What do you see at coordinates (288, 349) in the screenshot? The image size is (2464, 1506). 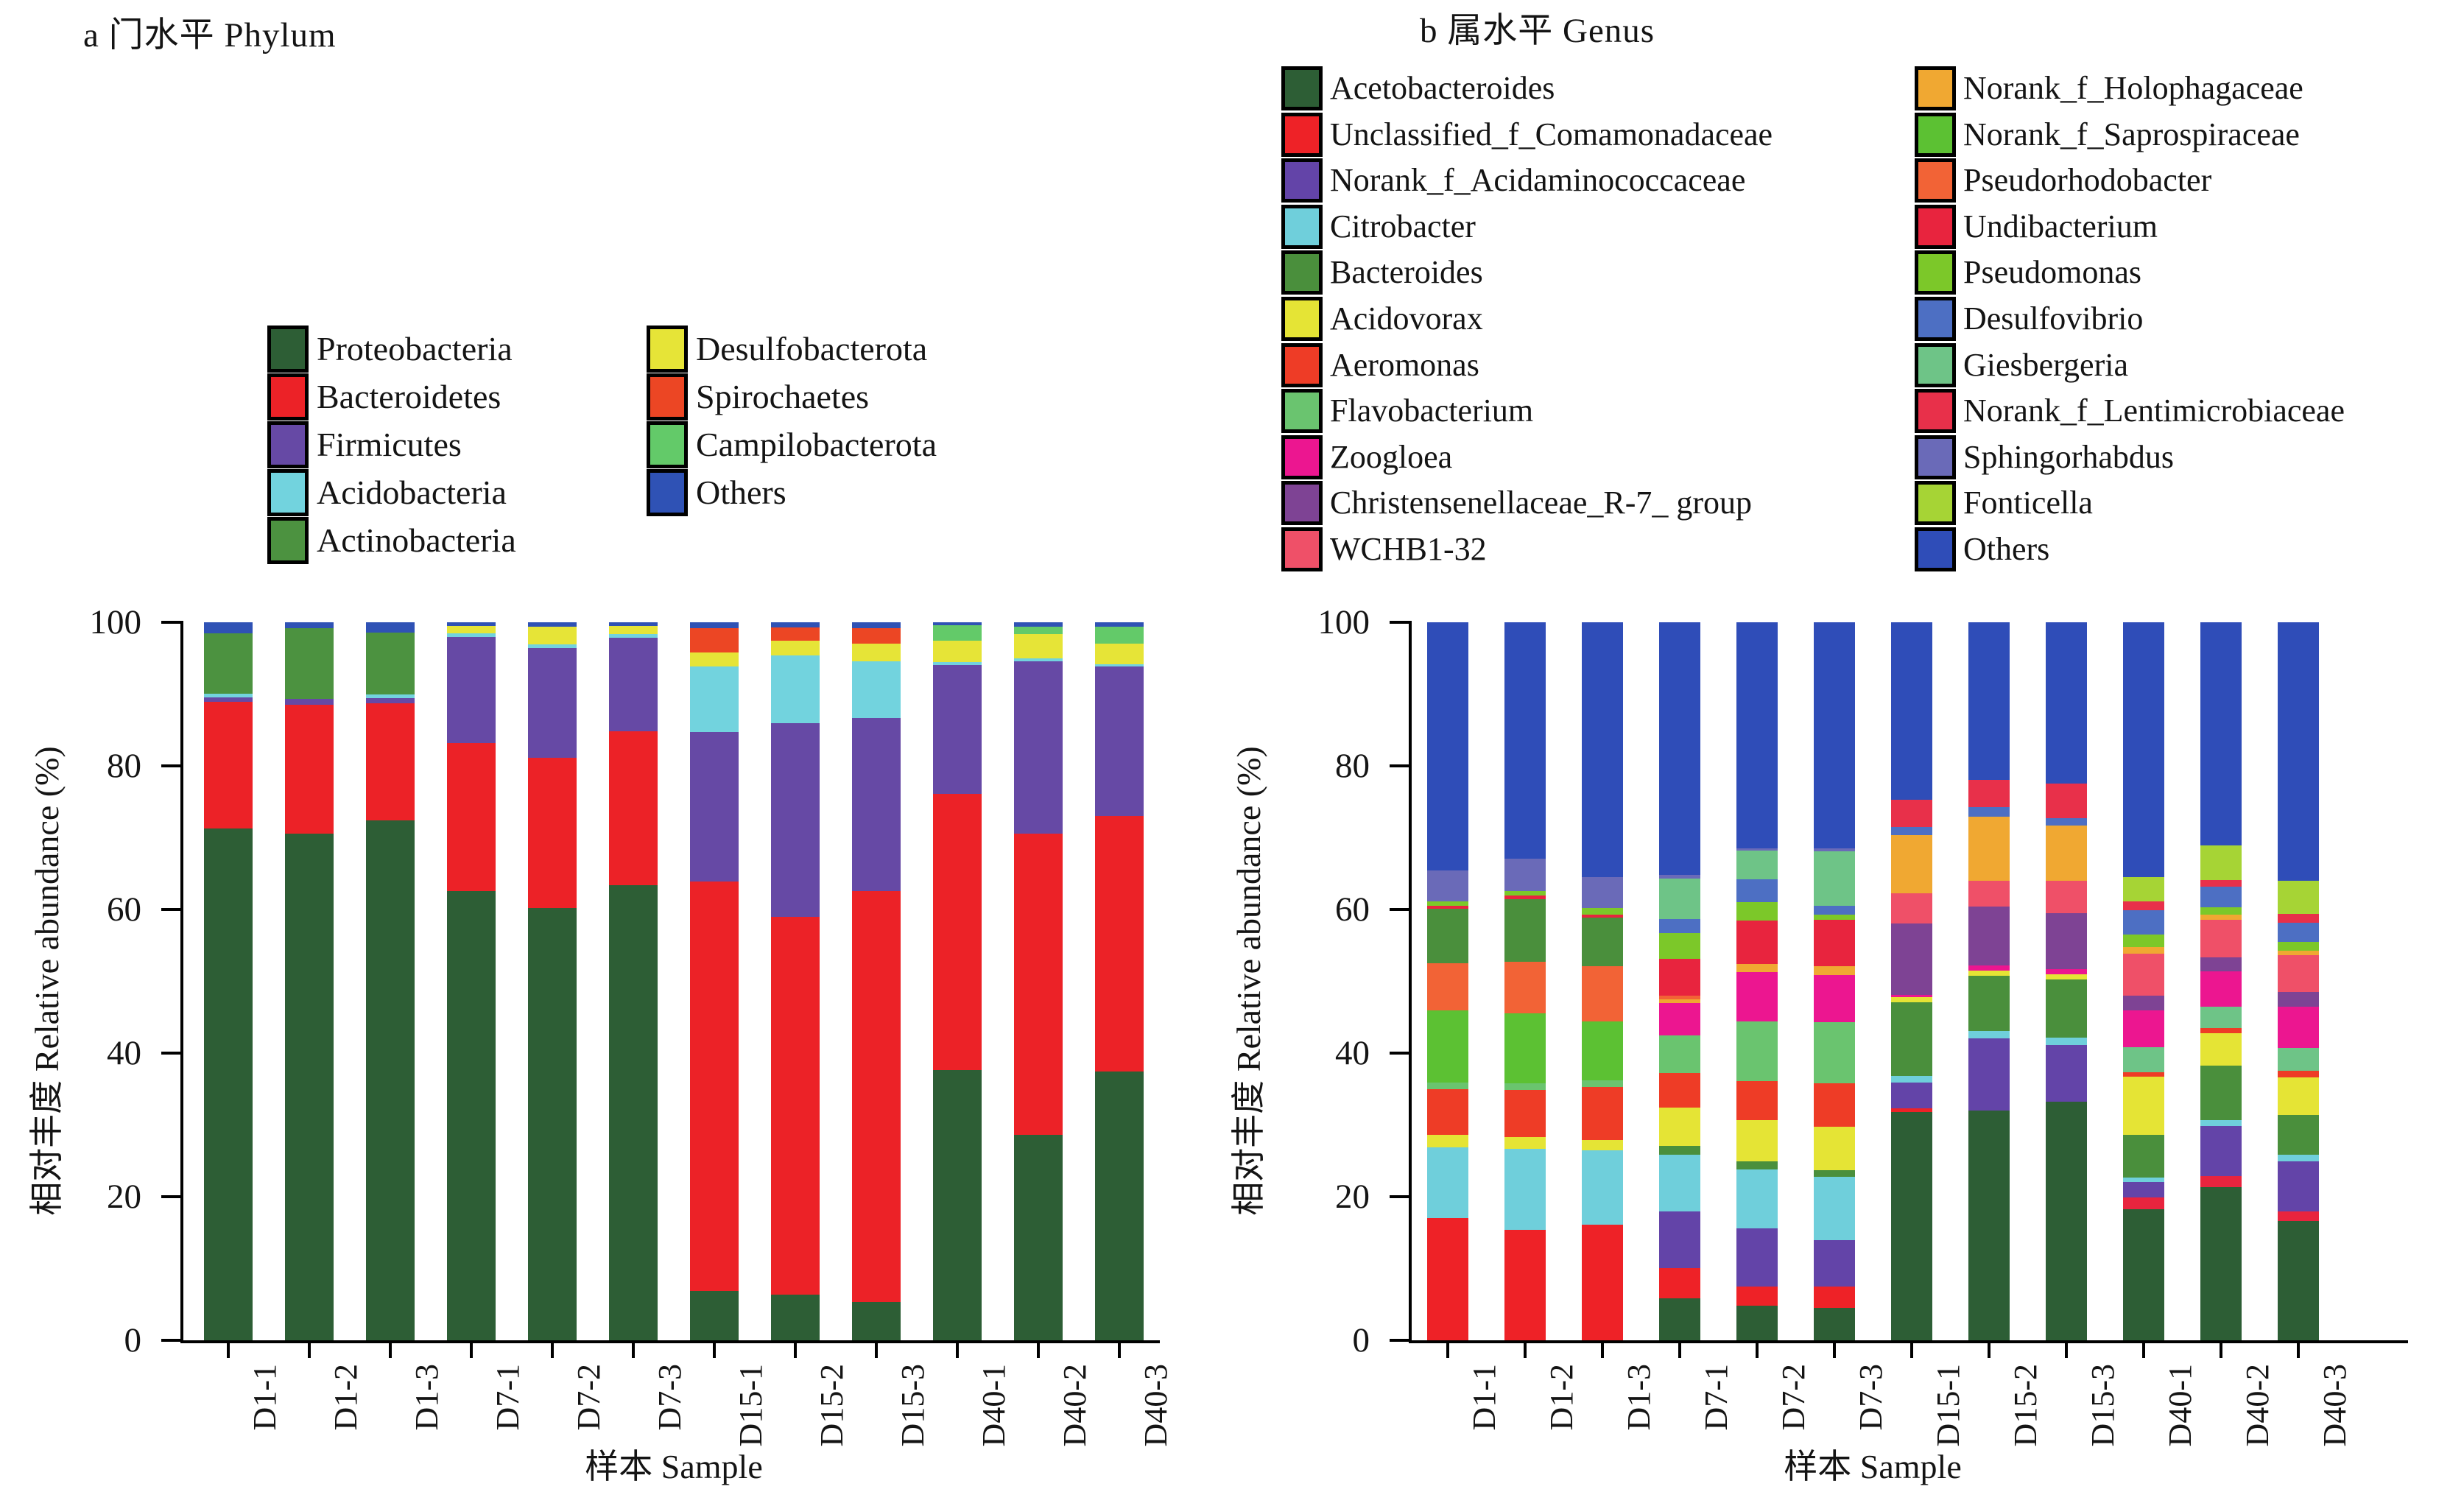 I see `legend-swatch-Proteobacteria` at bounding box center [288, 349].